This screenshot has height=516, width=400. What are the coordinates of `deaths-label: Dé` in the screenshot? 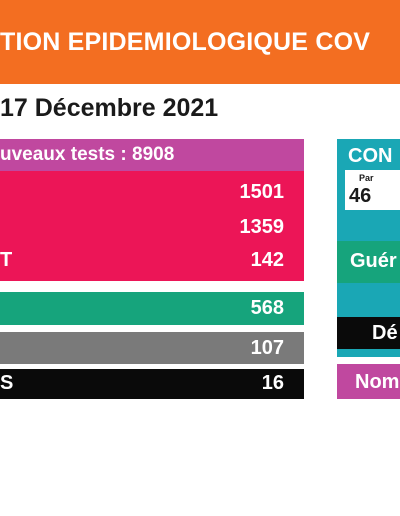 It's located at (385, 333).